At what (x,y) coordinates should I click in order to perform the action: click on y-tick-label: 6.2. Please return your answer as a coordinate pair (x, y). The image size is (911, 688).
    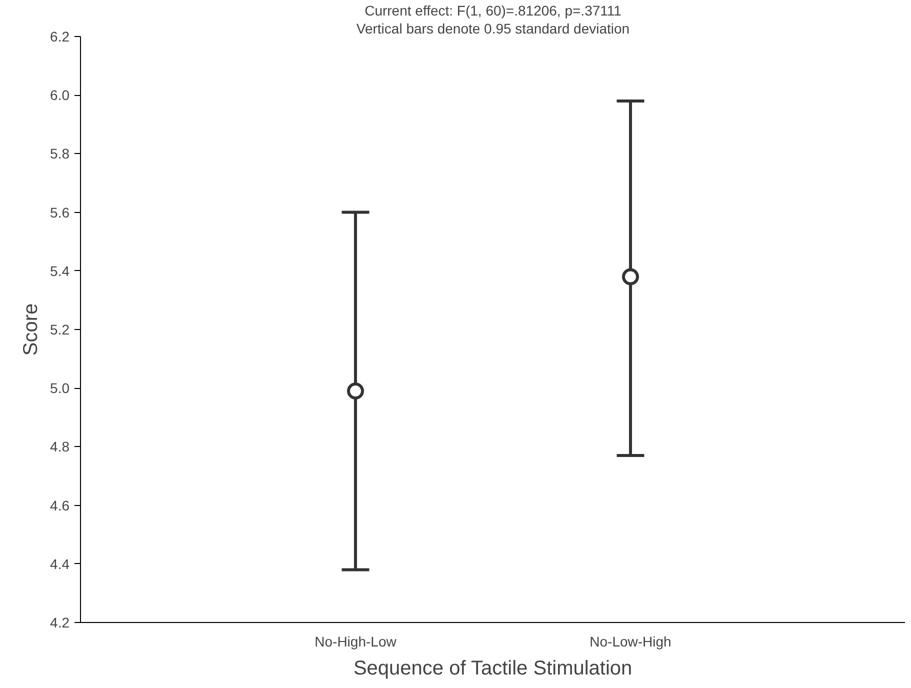
    Looking at the image, I should click on (60, 36).